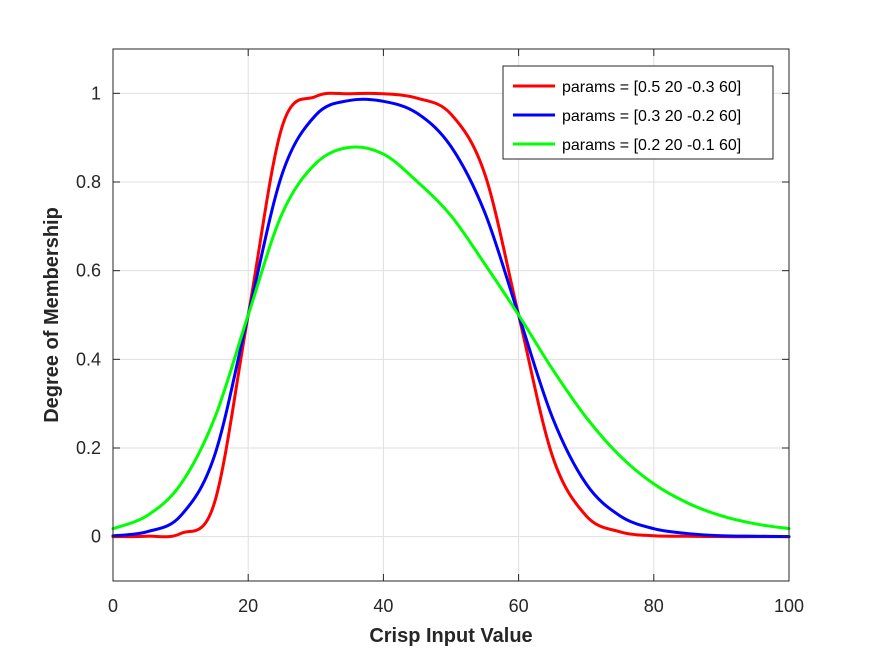  What do you see at coordinates (383, 606) in the screenshot?
I see `x-tick-label: 40` at bounding box center [383, 606].